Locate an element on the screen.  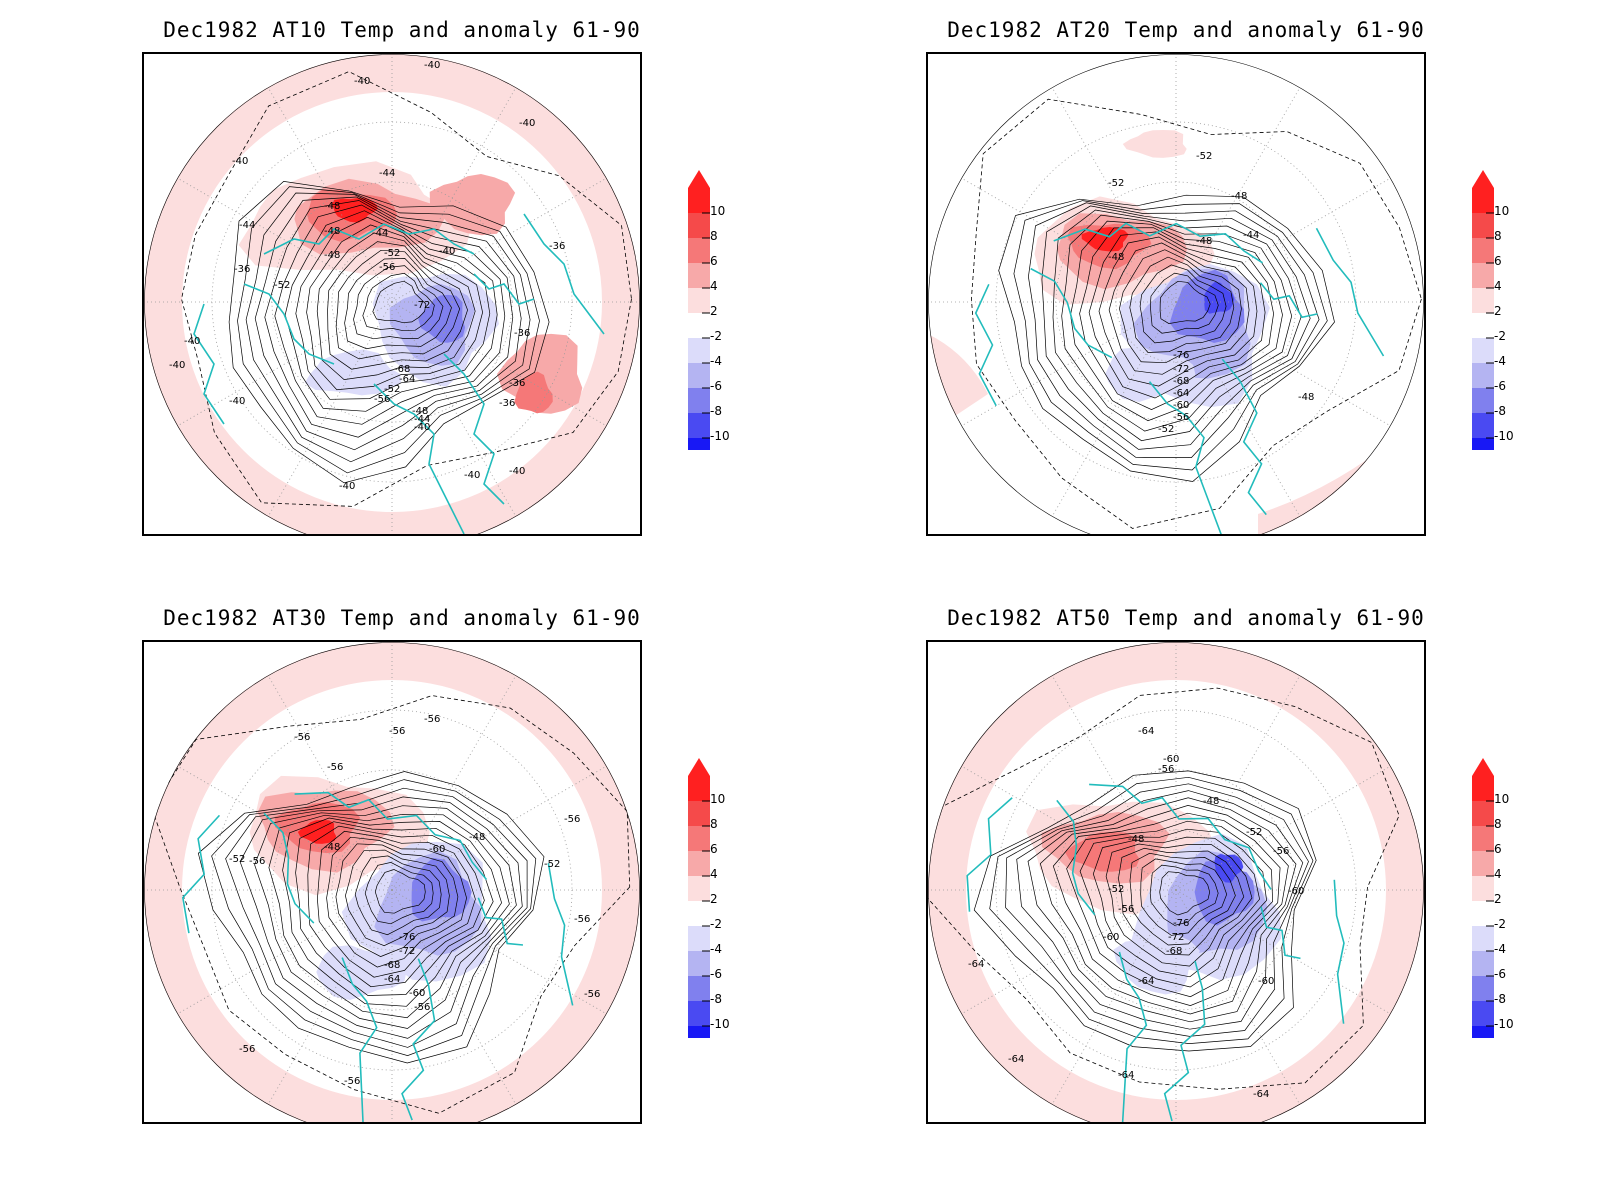
contour-label: -76 is located at coordinates (1181, 355).